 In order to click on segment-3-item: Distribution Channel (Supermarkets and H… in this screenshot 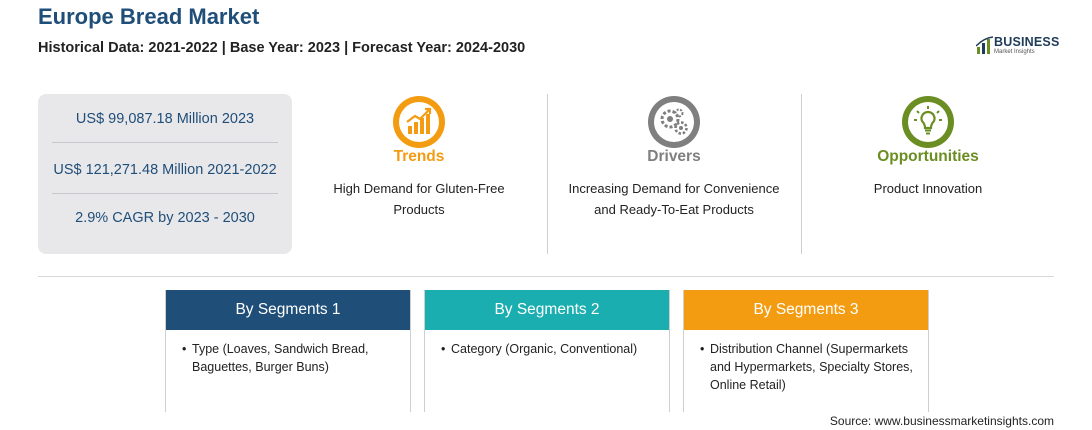, I will do `click(807, 367)`.